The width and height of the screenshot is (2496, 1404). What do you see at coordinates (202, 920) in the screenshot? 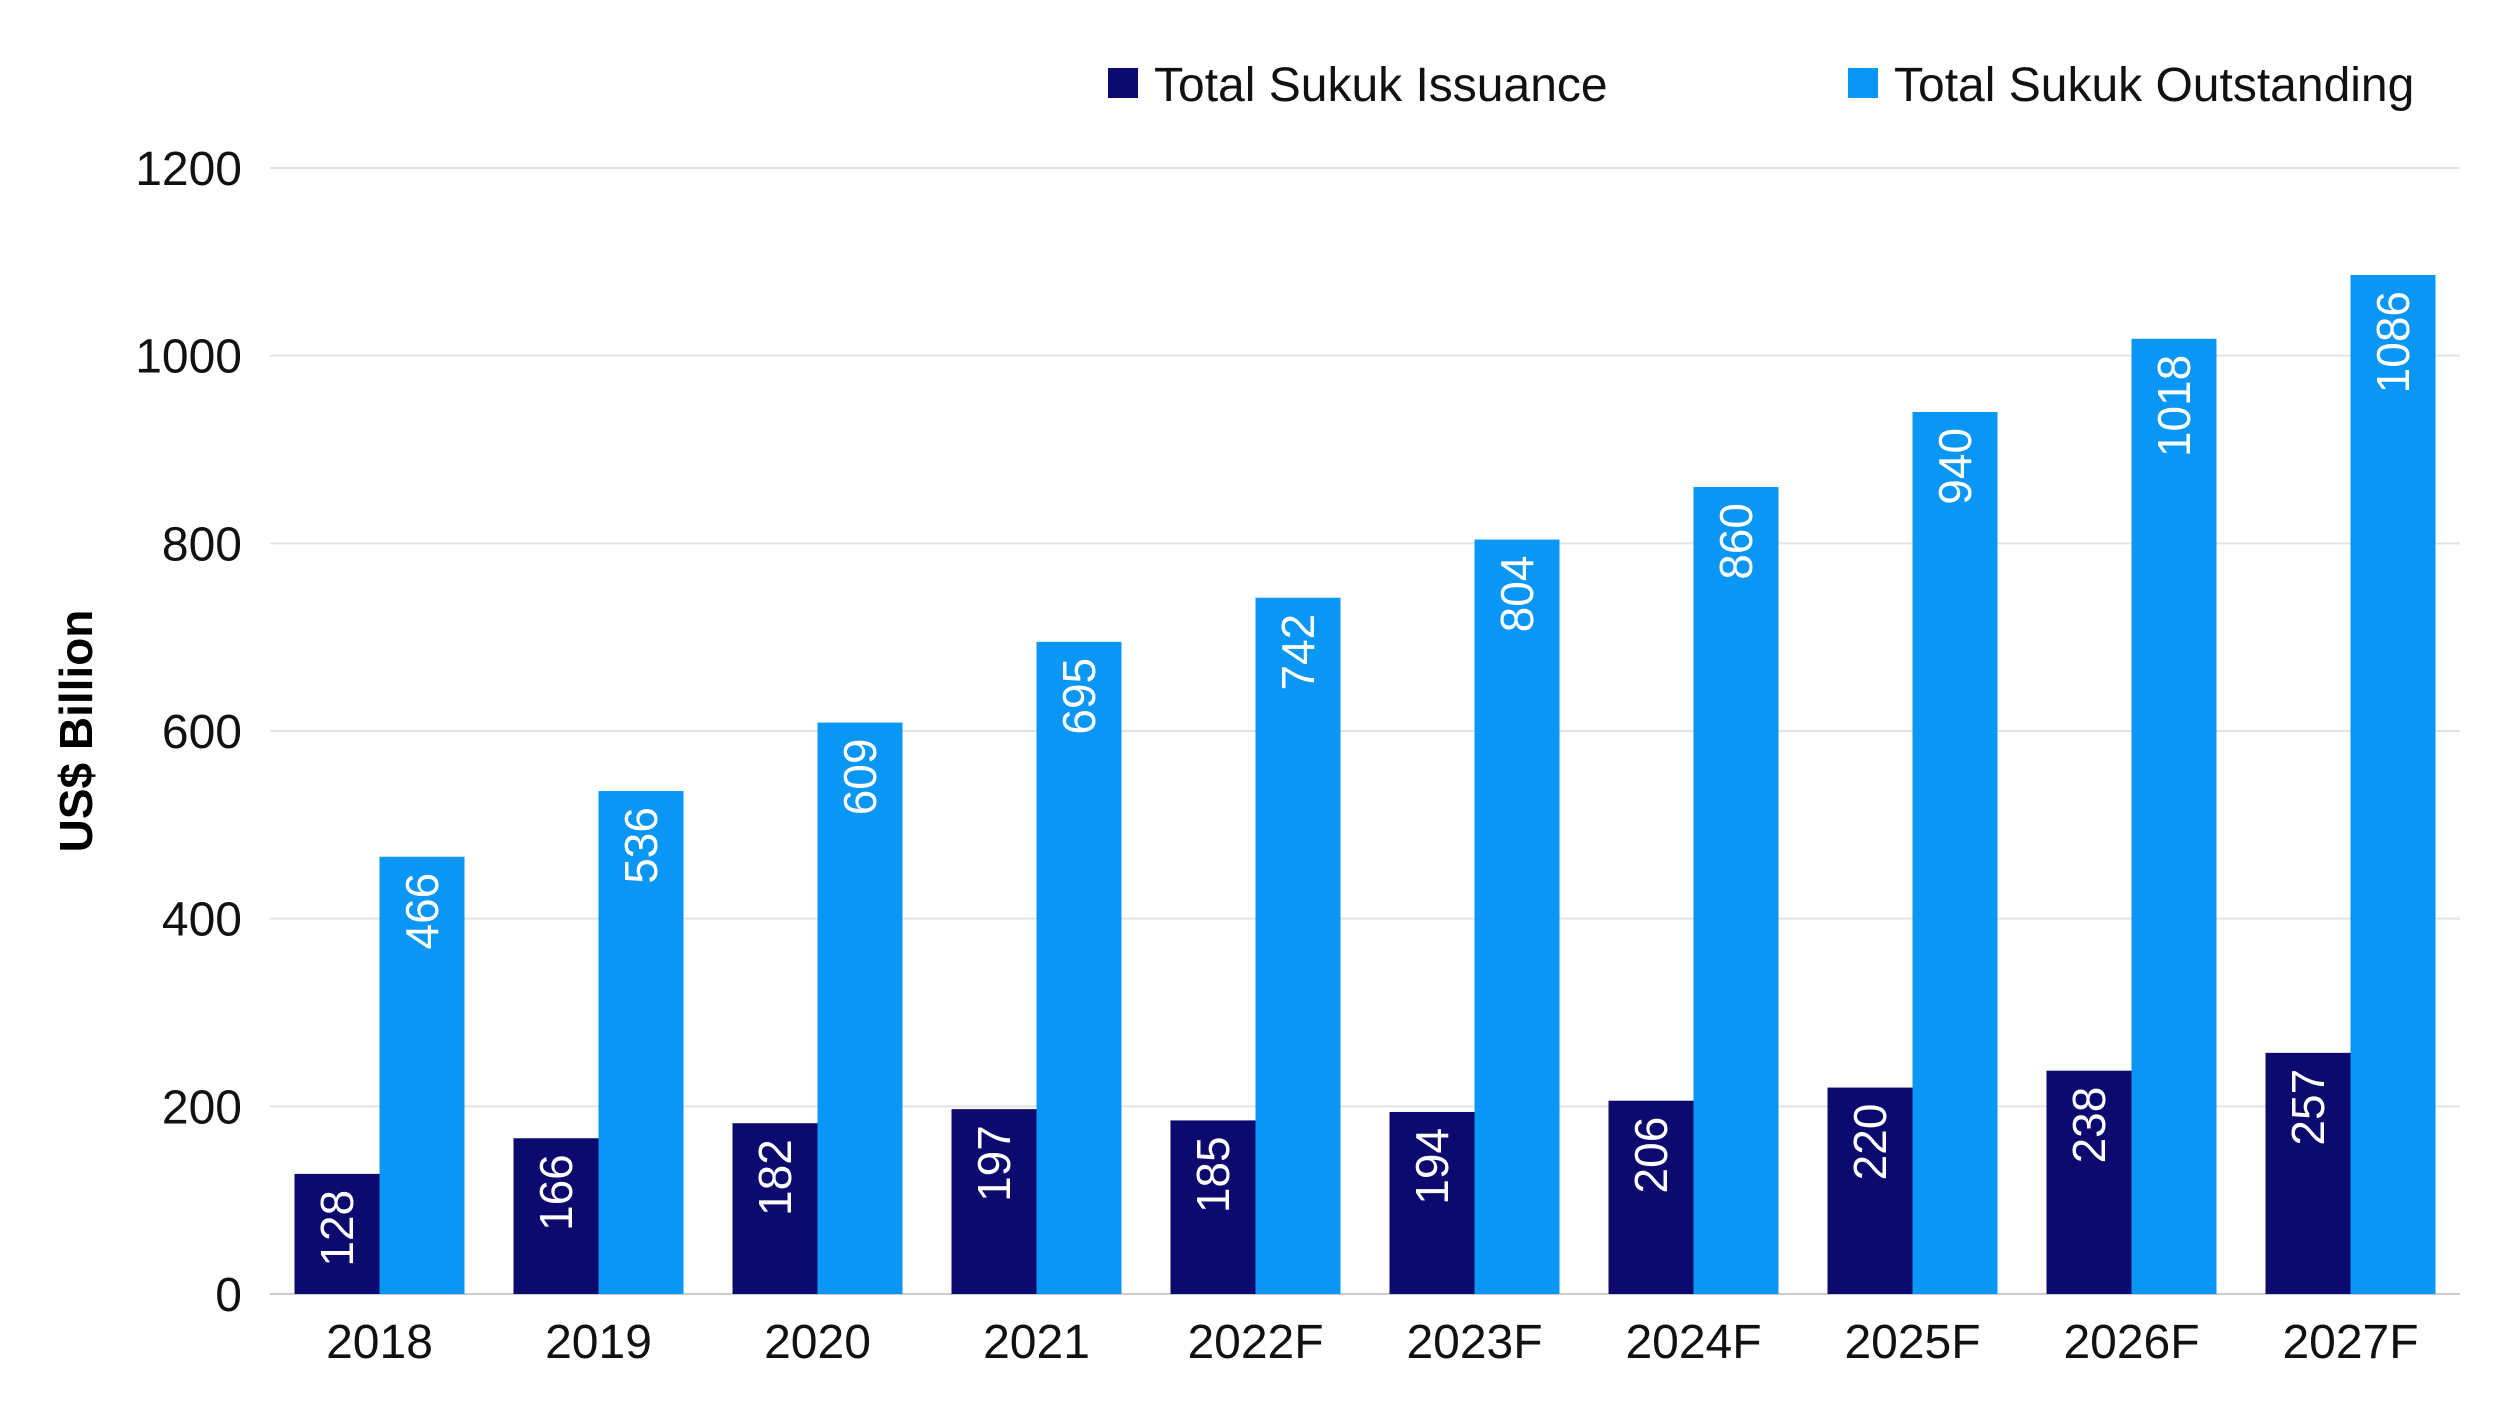
I see `y-tick-label: 400` at bounding box center [202, 920].